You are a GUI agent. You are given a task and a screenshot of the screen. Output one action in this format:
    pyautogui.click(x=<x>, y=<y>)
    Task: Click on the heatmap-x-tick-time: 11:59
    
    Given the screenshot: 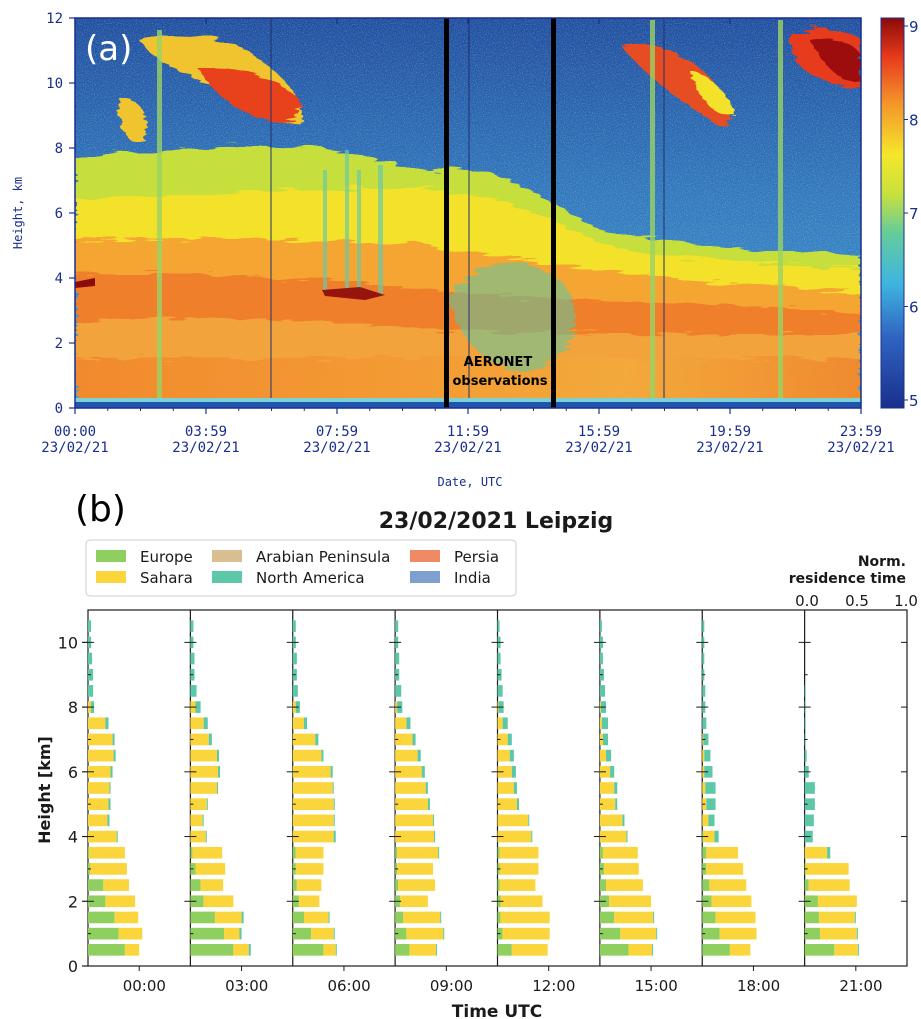 What is the action you would take?
    pyautogui.click(x=468, y=432)
    